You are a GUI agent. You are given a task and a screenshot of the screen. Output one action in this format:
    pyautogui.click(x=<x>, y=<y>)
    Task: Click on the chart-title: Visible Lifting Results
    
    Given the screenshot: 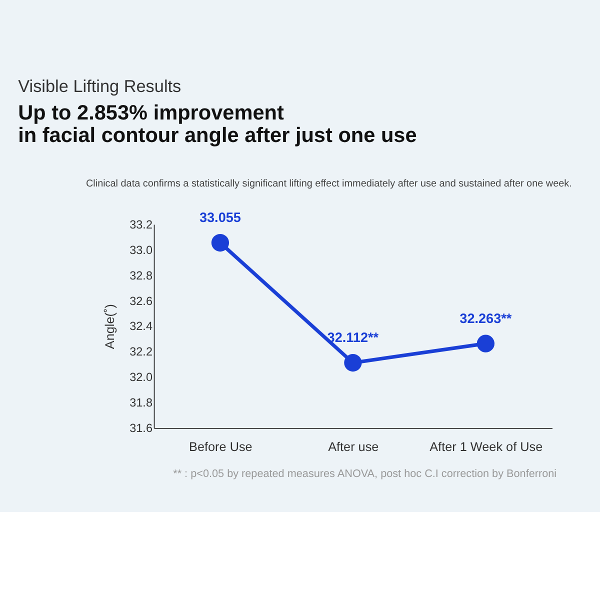 What is the action you would take?
    pyautogui.click(x=100, y=86)
    